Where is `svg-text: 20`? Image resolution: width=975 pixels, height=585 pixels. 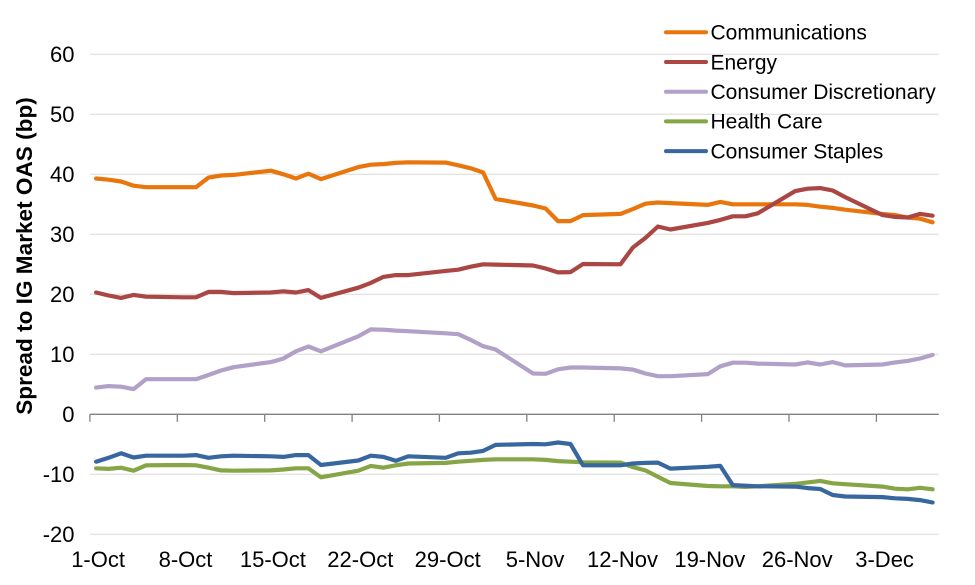 svg-text: 20 is located at coordinates (62, 294).